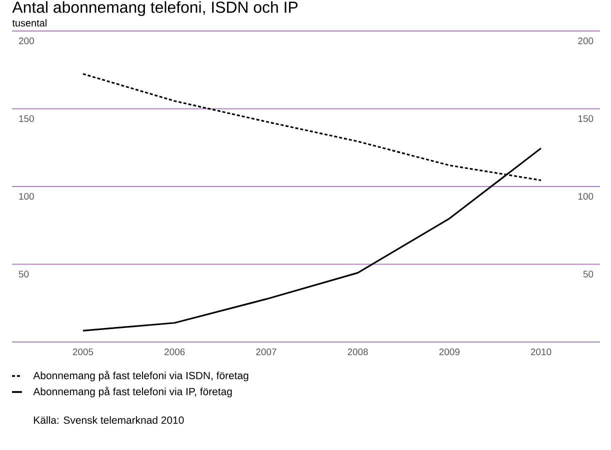 The height and width of the screenshot is (450, 611). What do you see at coordinates (266, 352) in the screenshot?
I see `x-tick-label: 2007` at bounding box center [266, 352].